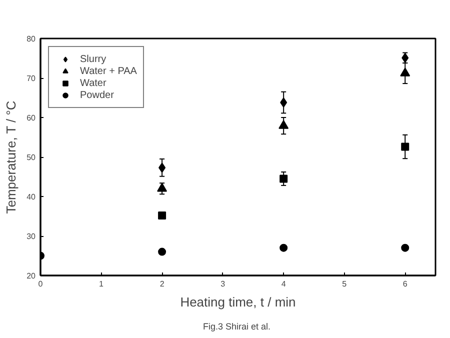  Describe the element at coordinates (31, 157) in the screenshot. I see `y-tick-label: 50` at that location.